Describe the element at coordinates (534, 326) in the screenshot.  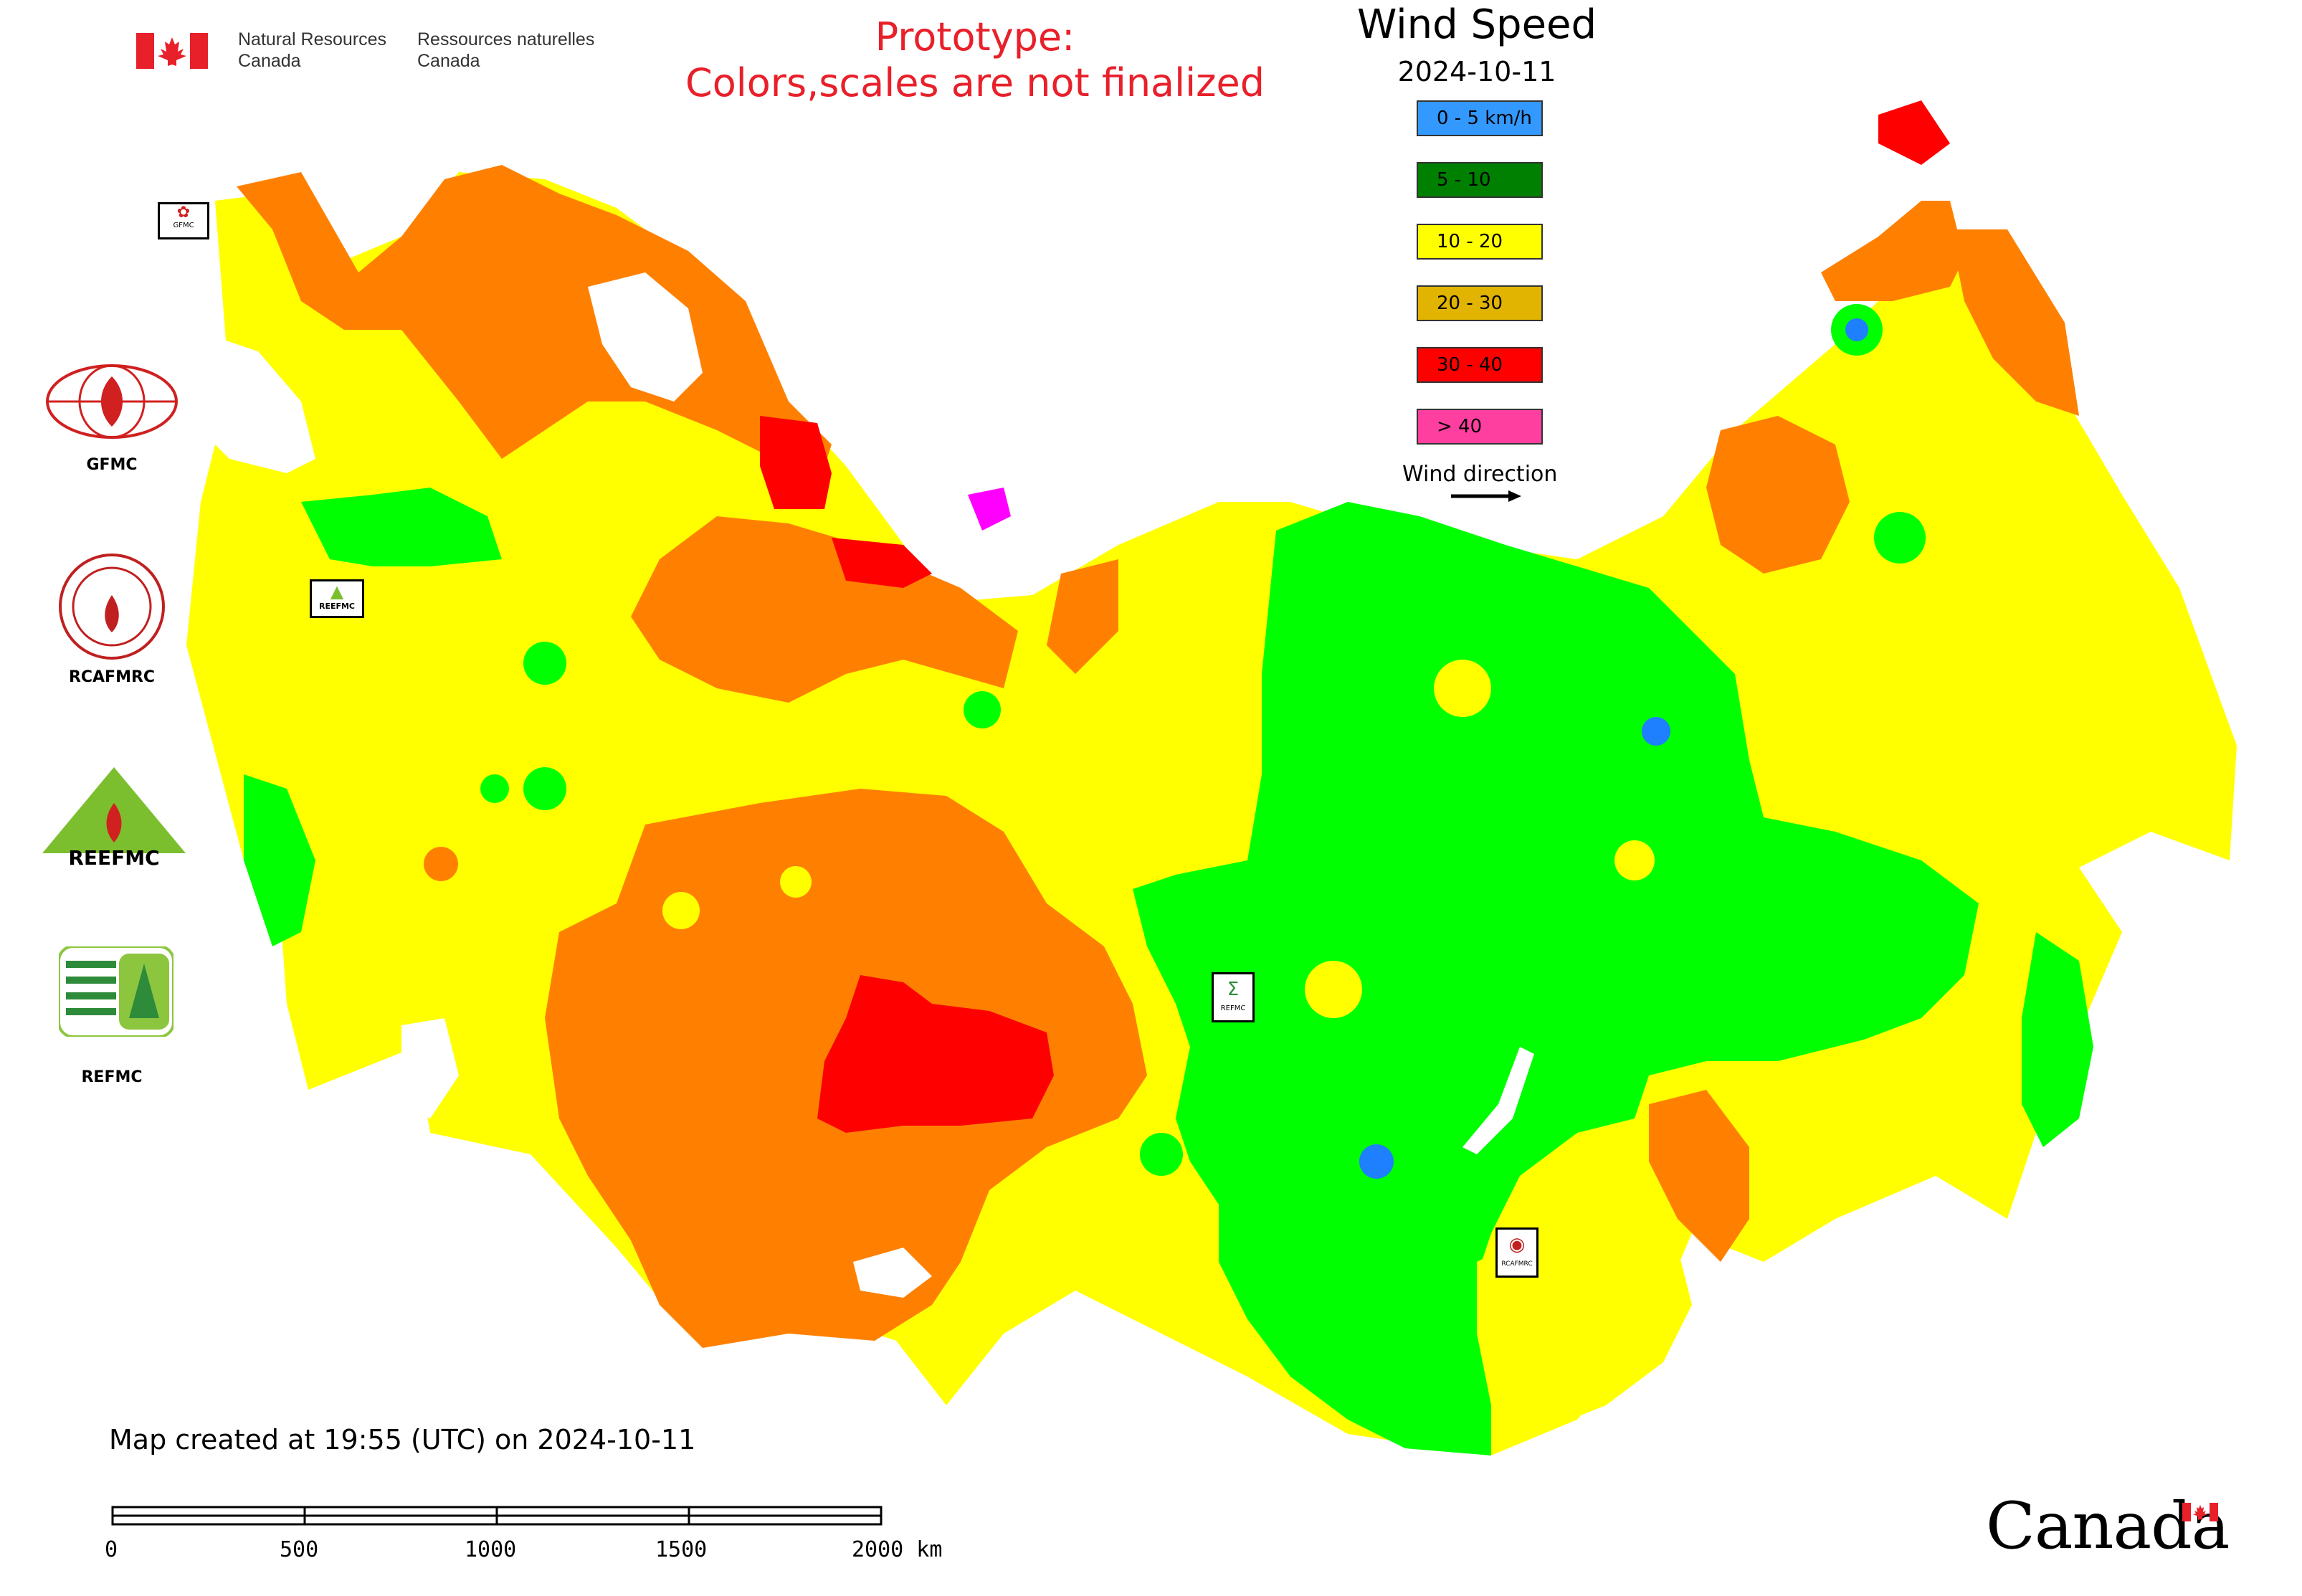
I see `zone-fresh-nw` at that location.